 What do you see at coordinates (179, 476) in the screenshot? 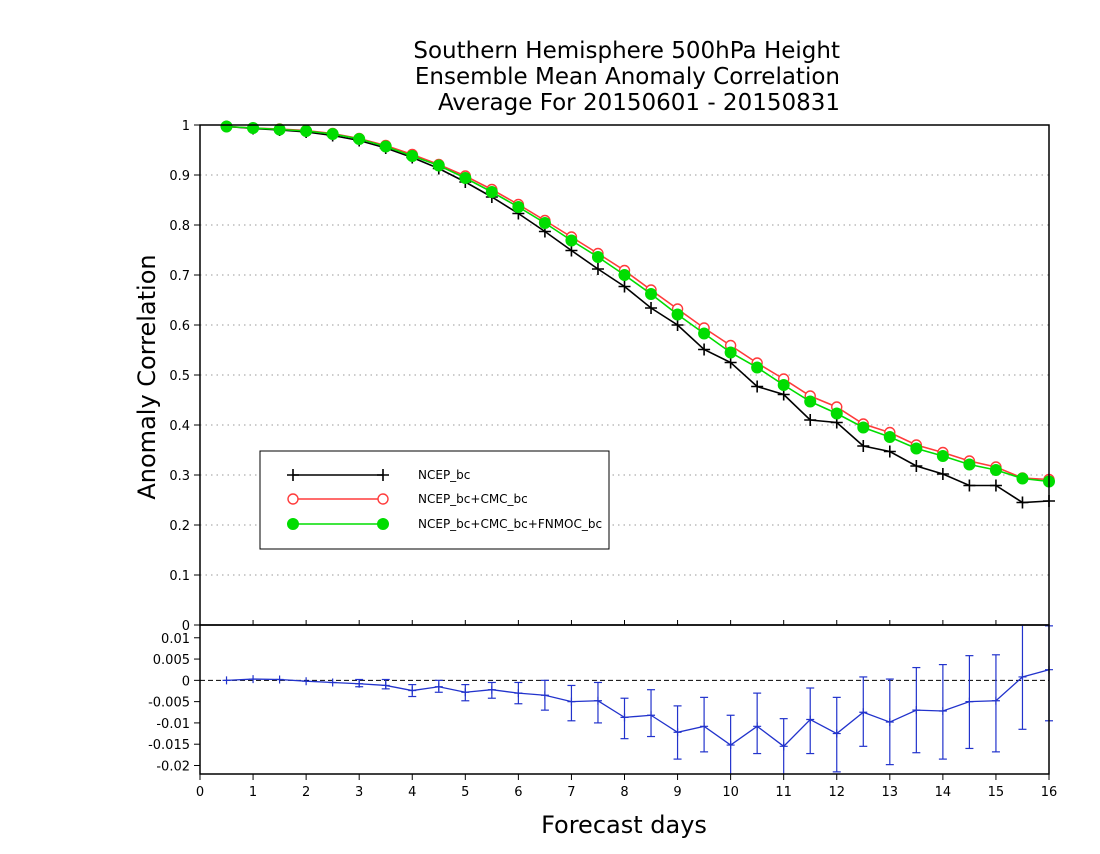
I see `upper-y-tick-label: 0.3` at bounding box center [179, 476].